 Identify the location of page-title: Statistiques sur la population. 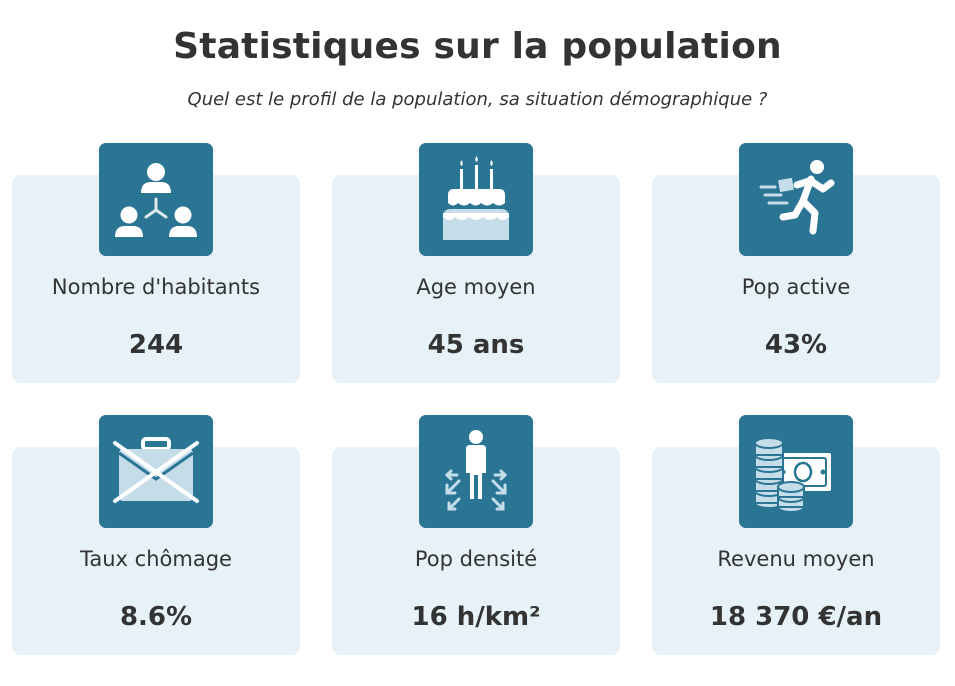
(477, 46).